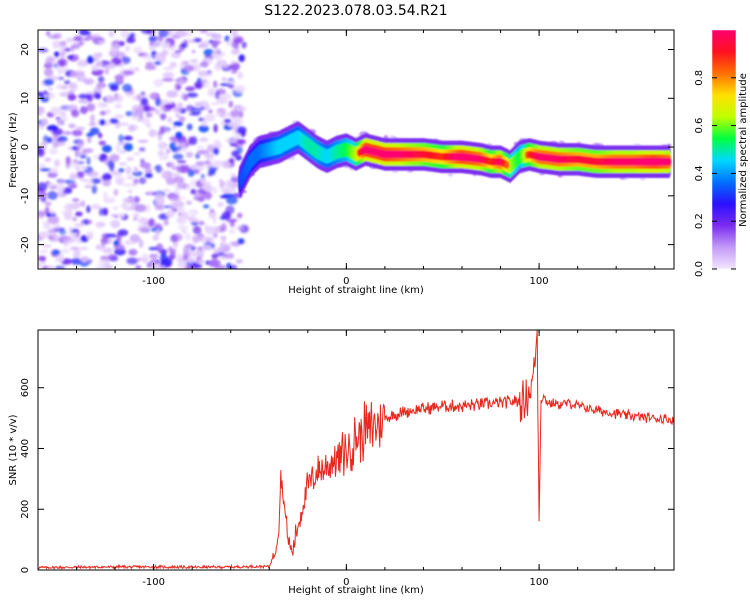 This screenshot has width=750, height=600. What do you see at coordinates (346, 281) in the screenshot?
I see `spectrogram-xtick-label: 0` at bounding box center [346, 281].